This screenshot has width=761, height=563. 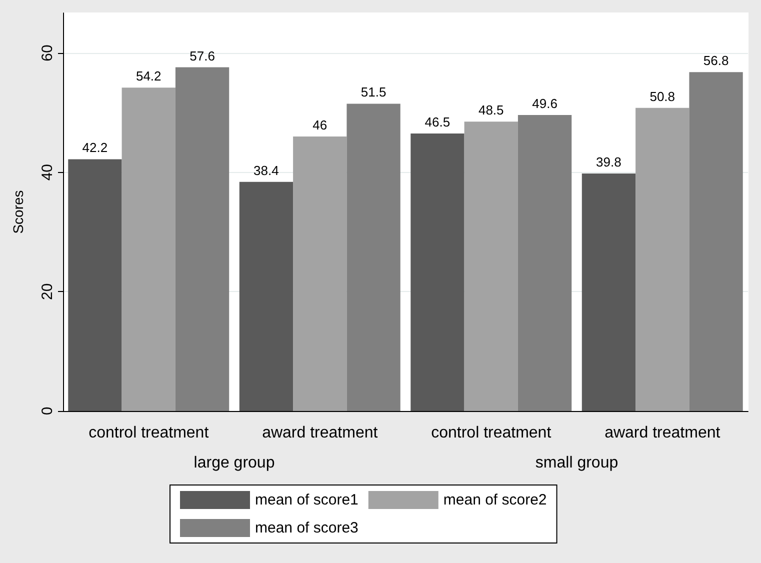 What do you see at coordinates (373, 92) in the screenshot?
I see `data-label: 51.5` at bounding box center [373, 92].